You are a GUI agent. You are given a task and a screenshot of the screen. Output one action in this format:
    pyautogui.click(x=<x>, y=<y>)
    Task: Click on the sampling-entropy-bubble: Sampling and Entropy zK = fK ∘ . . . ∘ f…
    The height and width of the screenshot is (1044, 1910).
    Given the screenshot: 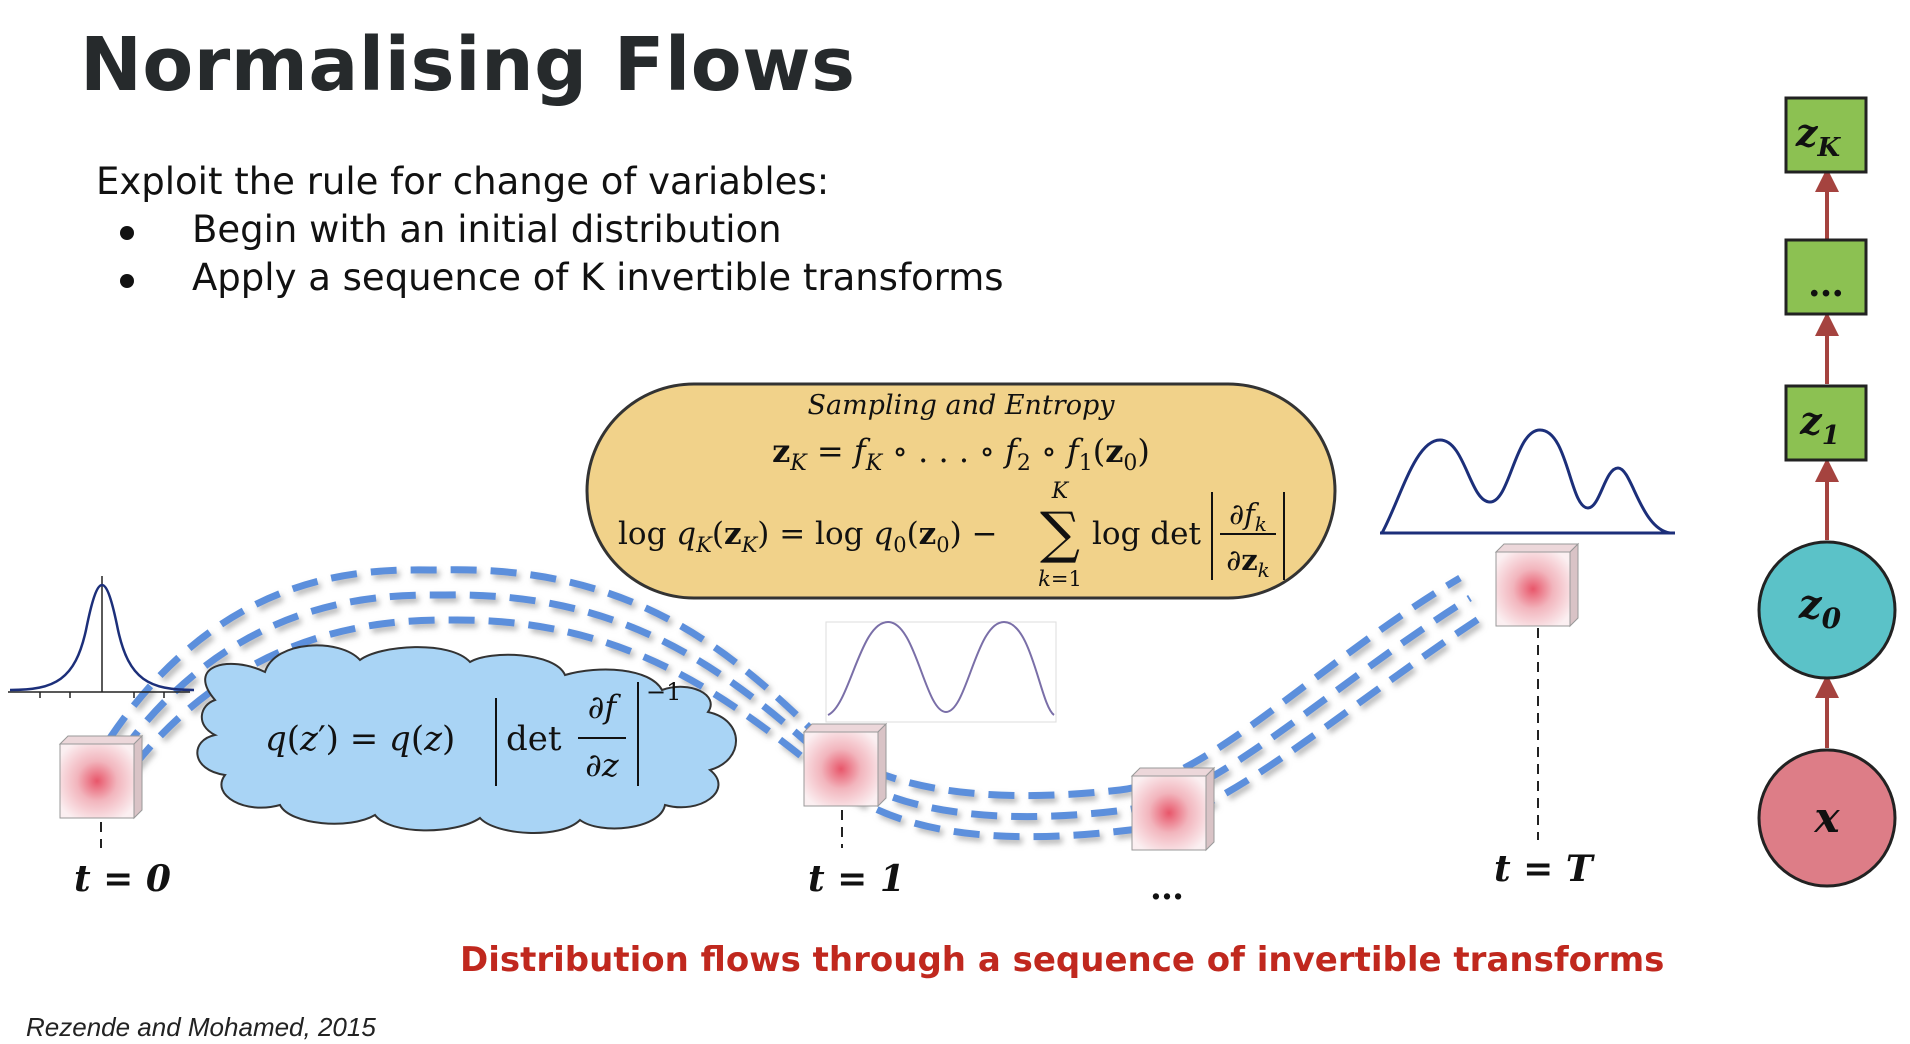 What is the action you would take?
    pyautogui.click(x=961, y=491)
    